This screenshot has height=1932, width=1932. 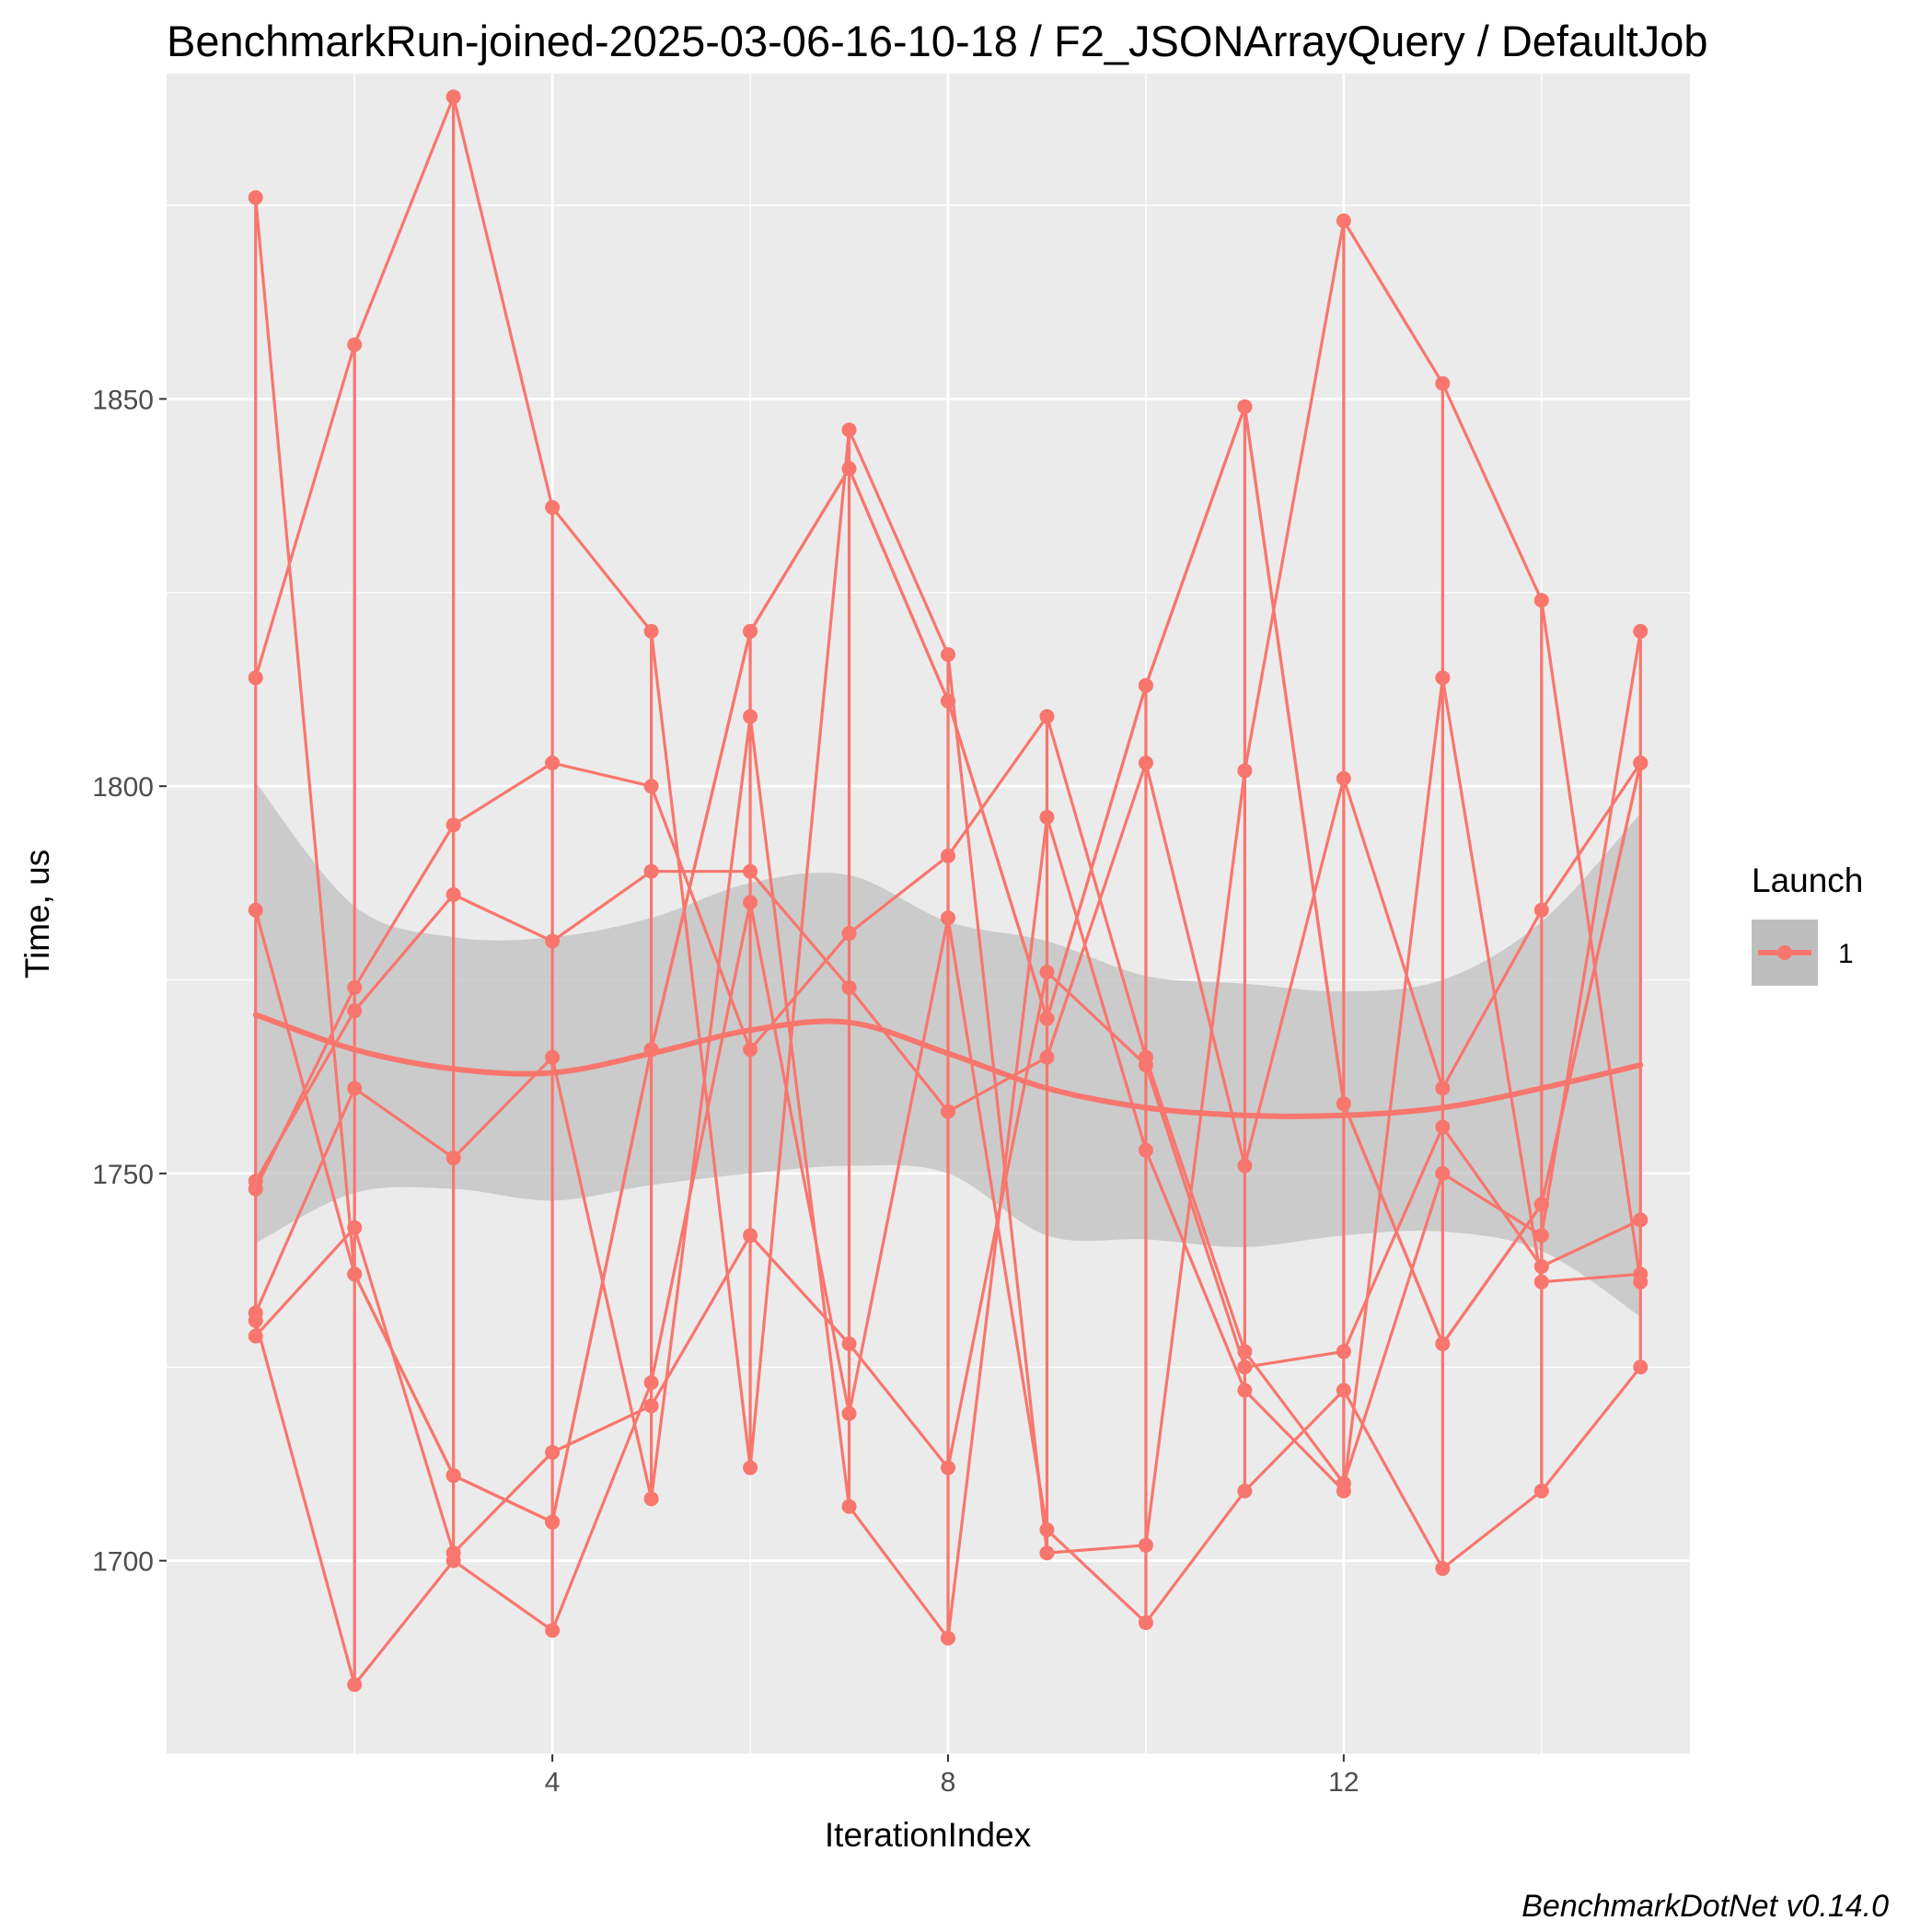 I want to click on x-tick-label: 12, so click(x=1344, y=1783).